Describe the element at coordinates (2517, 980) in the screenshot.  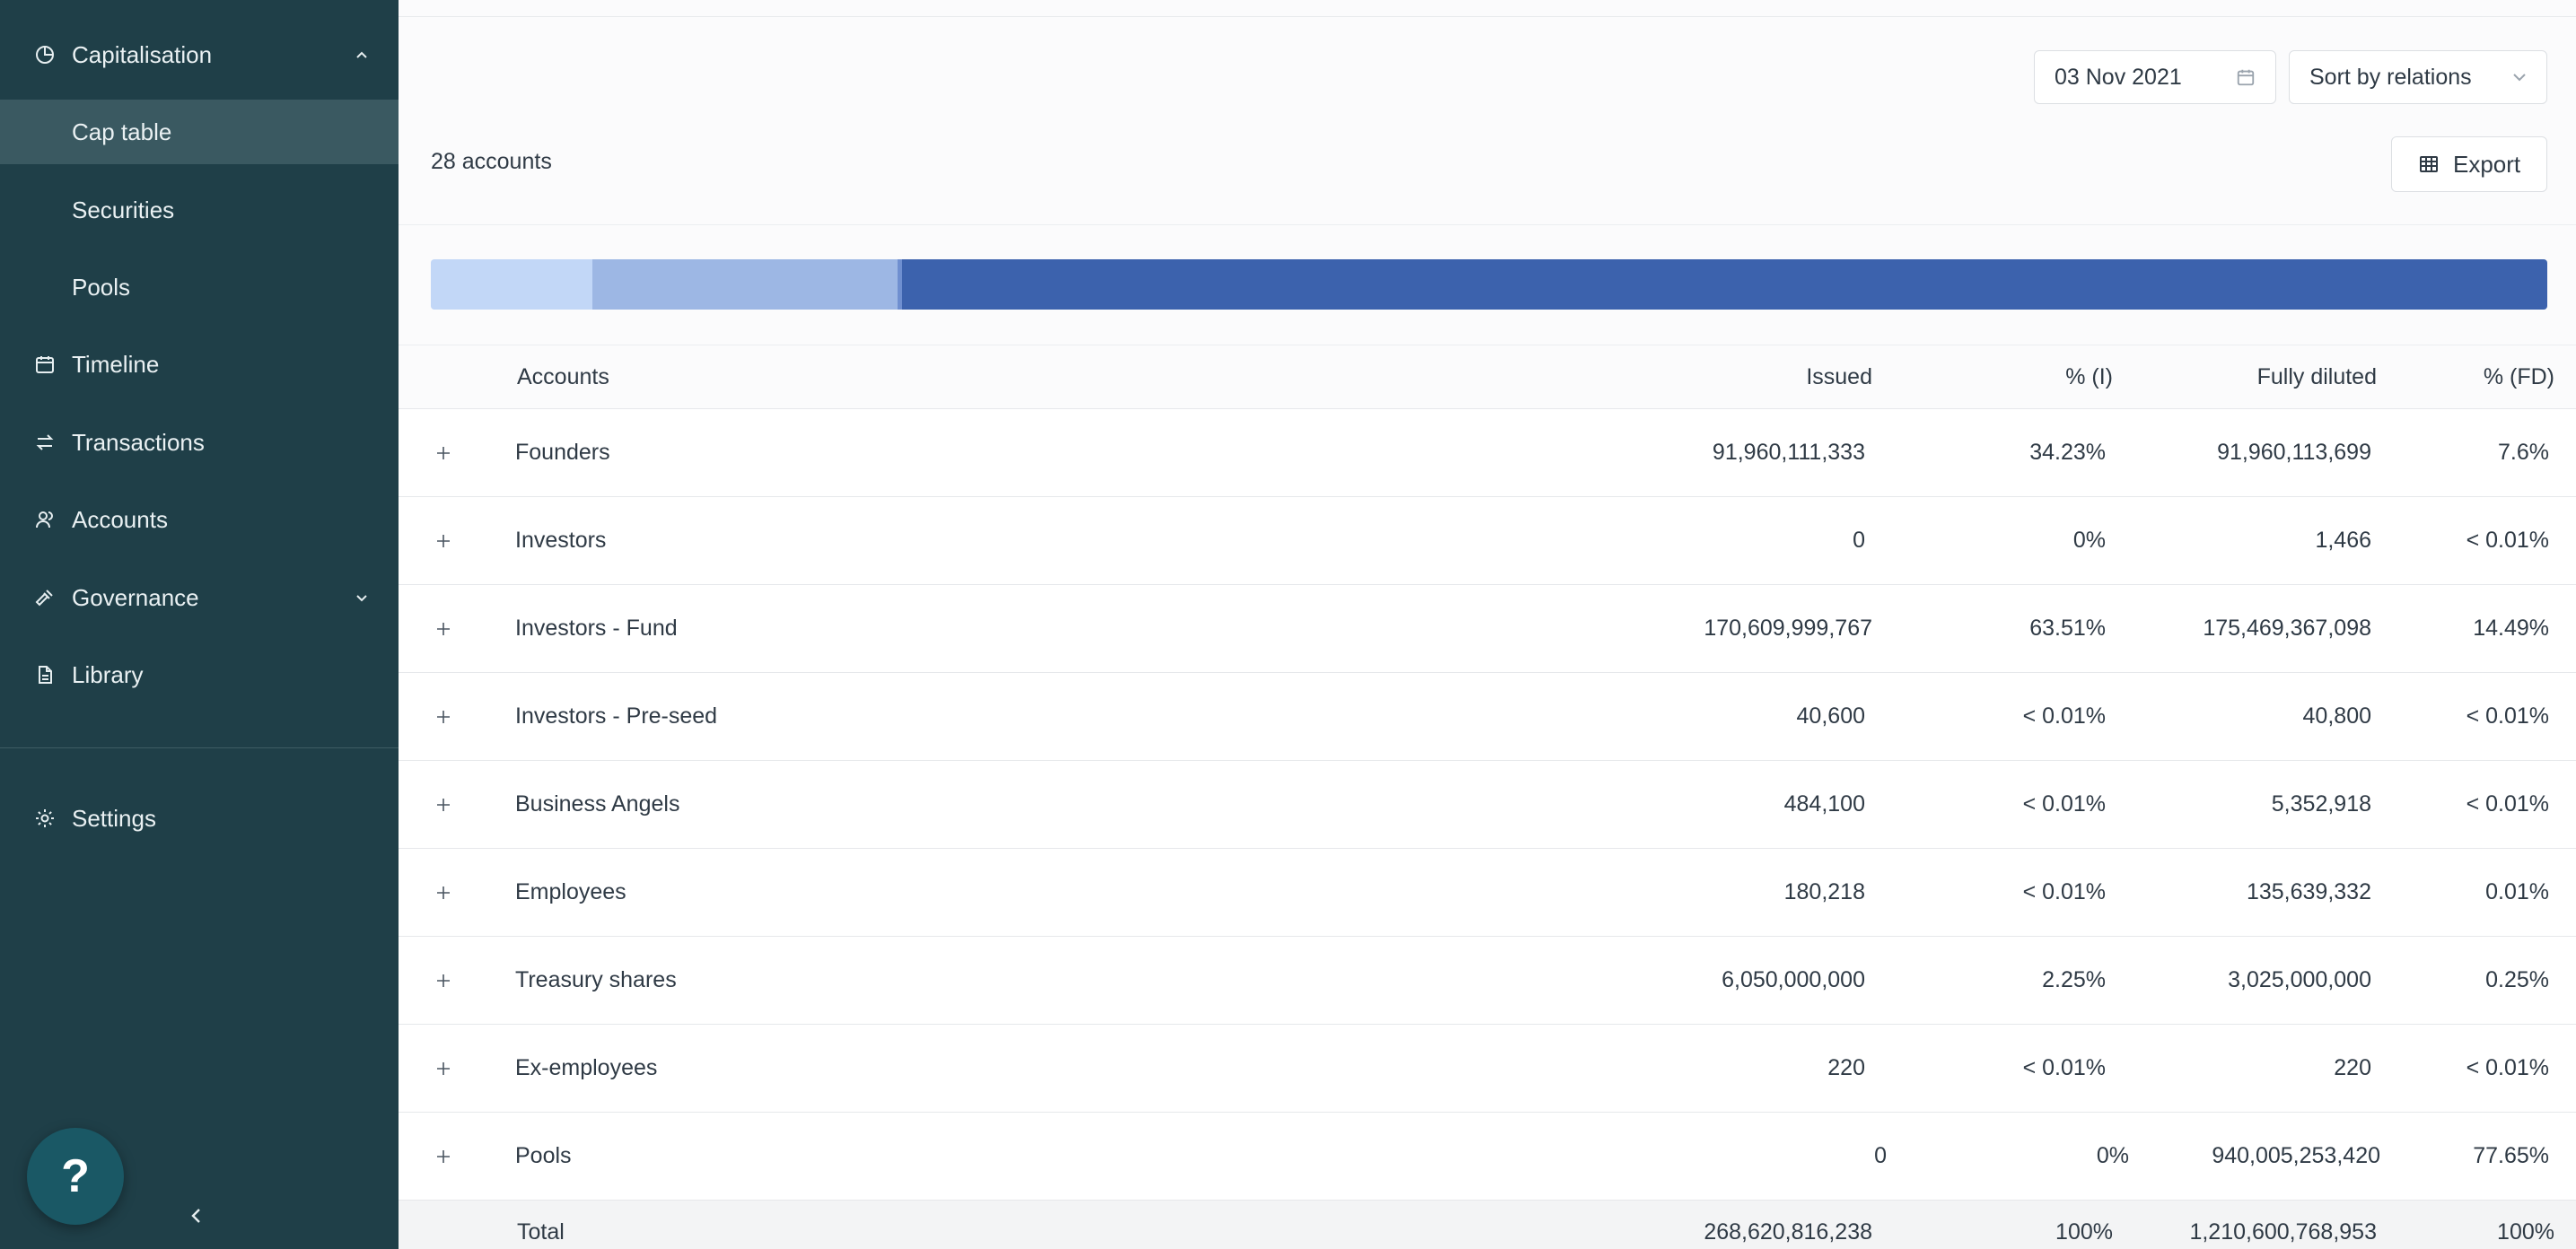
I see `row-percent-fully-diluted: 0.25%` at that location.